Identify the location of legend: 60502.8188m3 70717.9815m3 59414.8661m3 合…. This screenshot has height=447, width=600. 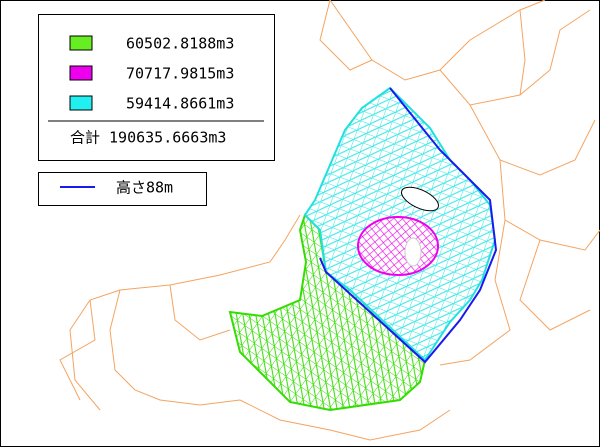
(156, 87).